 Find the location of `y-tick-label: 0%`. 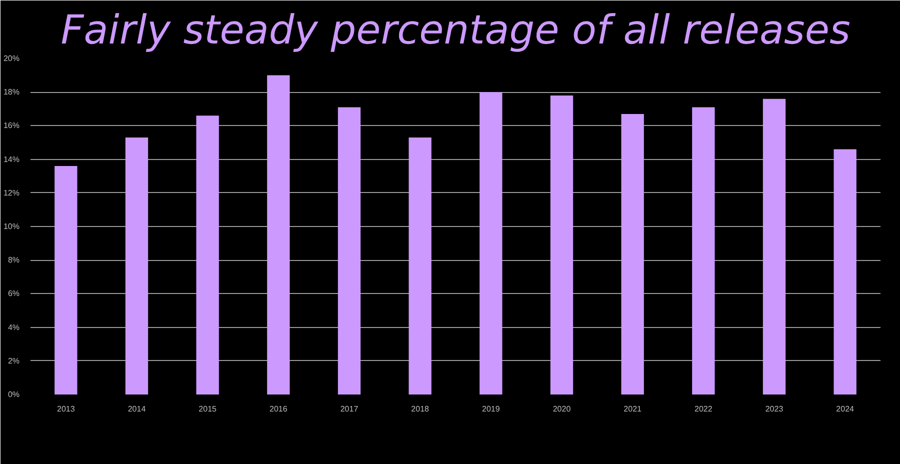

y-tick-label: 0% is located at coordinates (14, 394).